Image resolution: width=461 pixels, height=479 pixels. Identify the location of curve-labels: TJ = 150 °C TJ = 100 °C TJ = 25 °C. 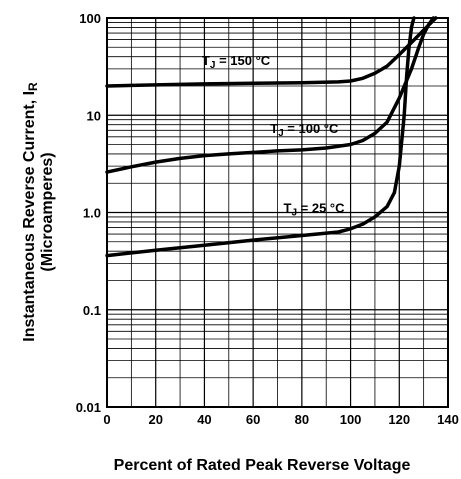
(273, 136).